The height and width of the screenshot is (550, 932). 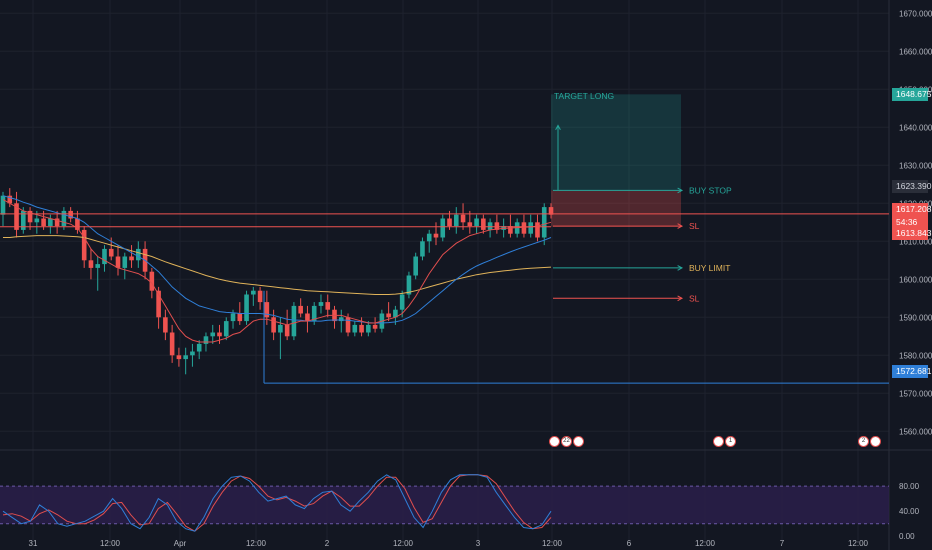 I want to click on time-axis-label: 31, so click(x=33, y=543).